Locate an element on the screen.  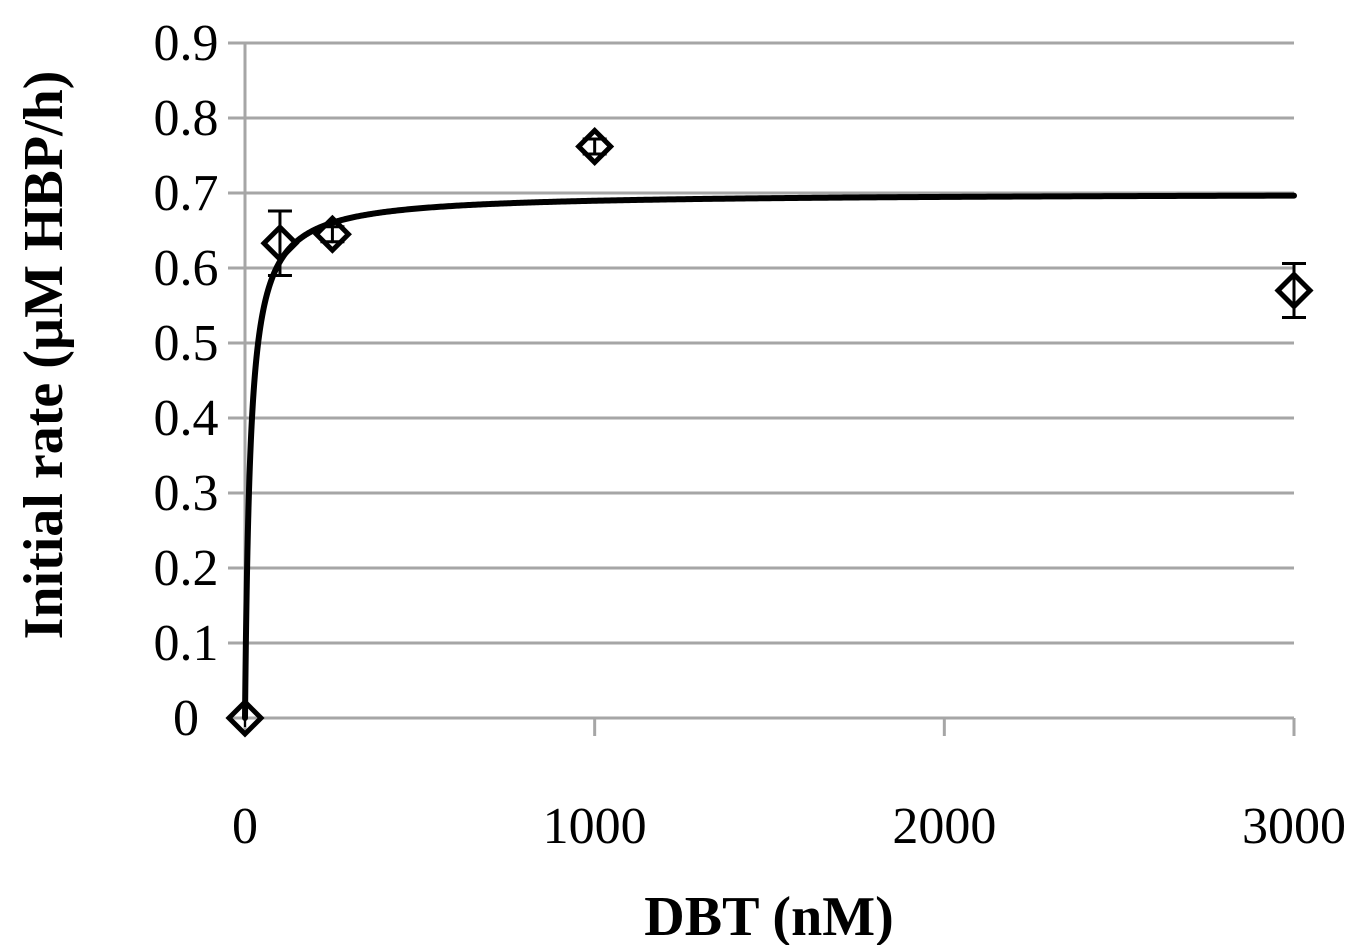
y-tick-label: 0.5 is located at coordinates (186, 343).